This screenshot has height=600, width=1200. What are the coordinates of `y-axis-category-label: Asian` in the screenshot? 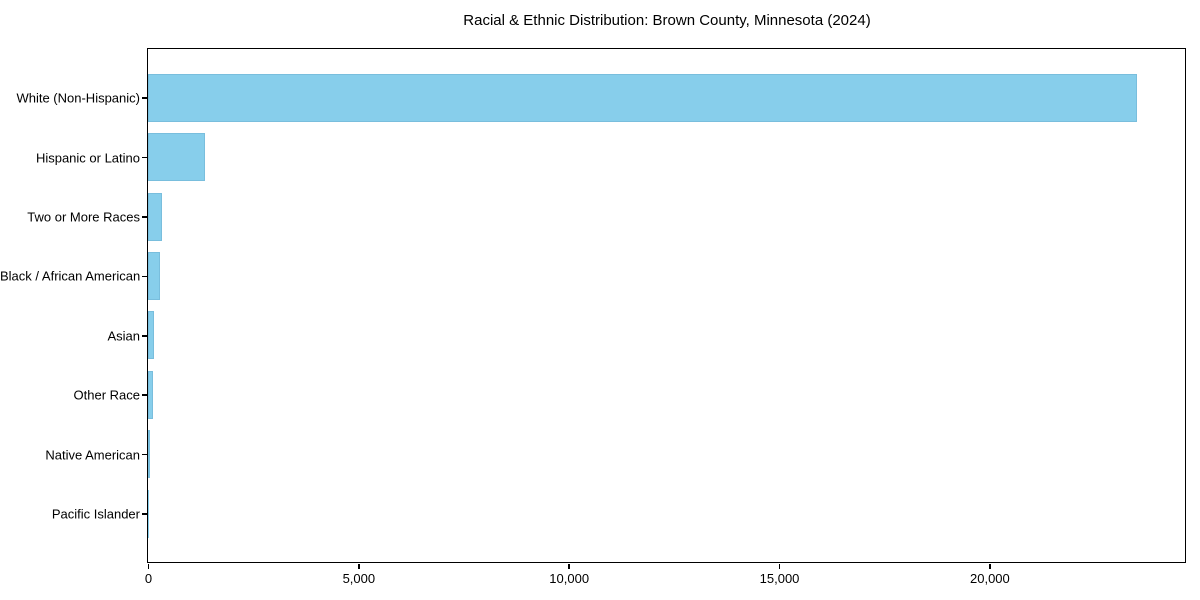 It's located at (123, 336).